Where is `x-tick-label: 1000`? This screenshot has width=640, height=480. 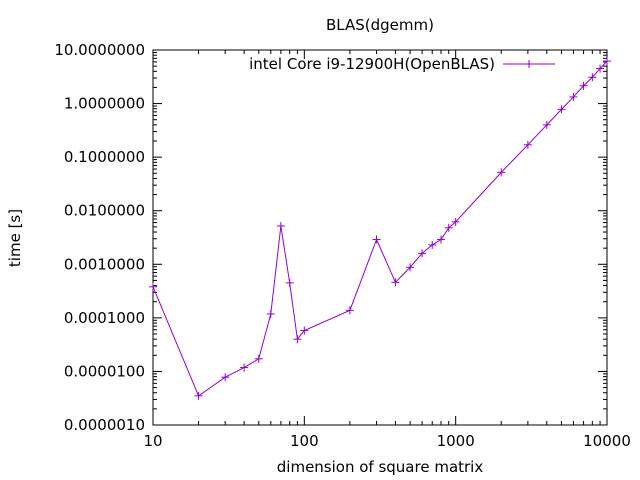
x-tick-label: 1000 is located at coordinates (456, 441).